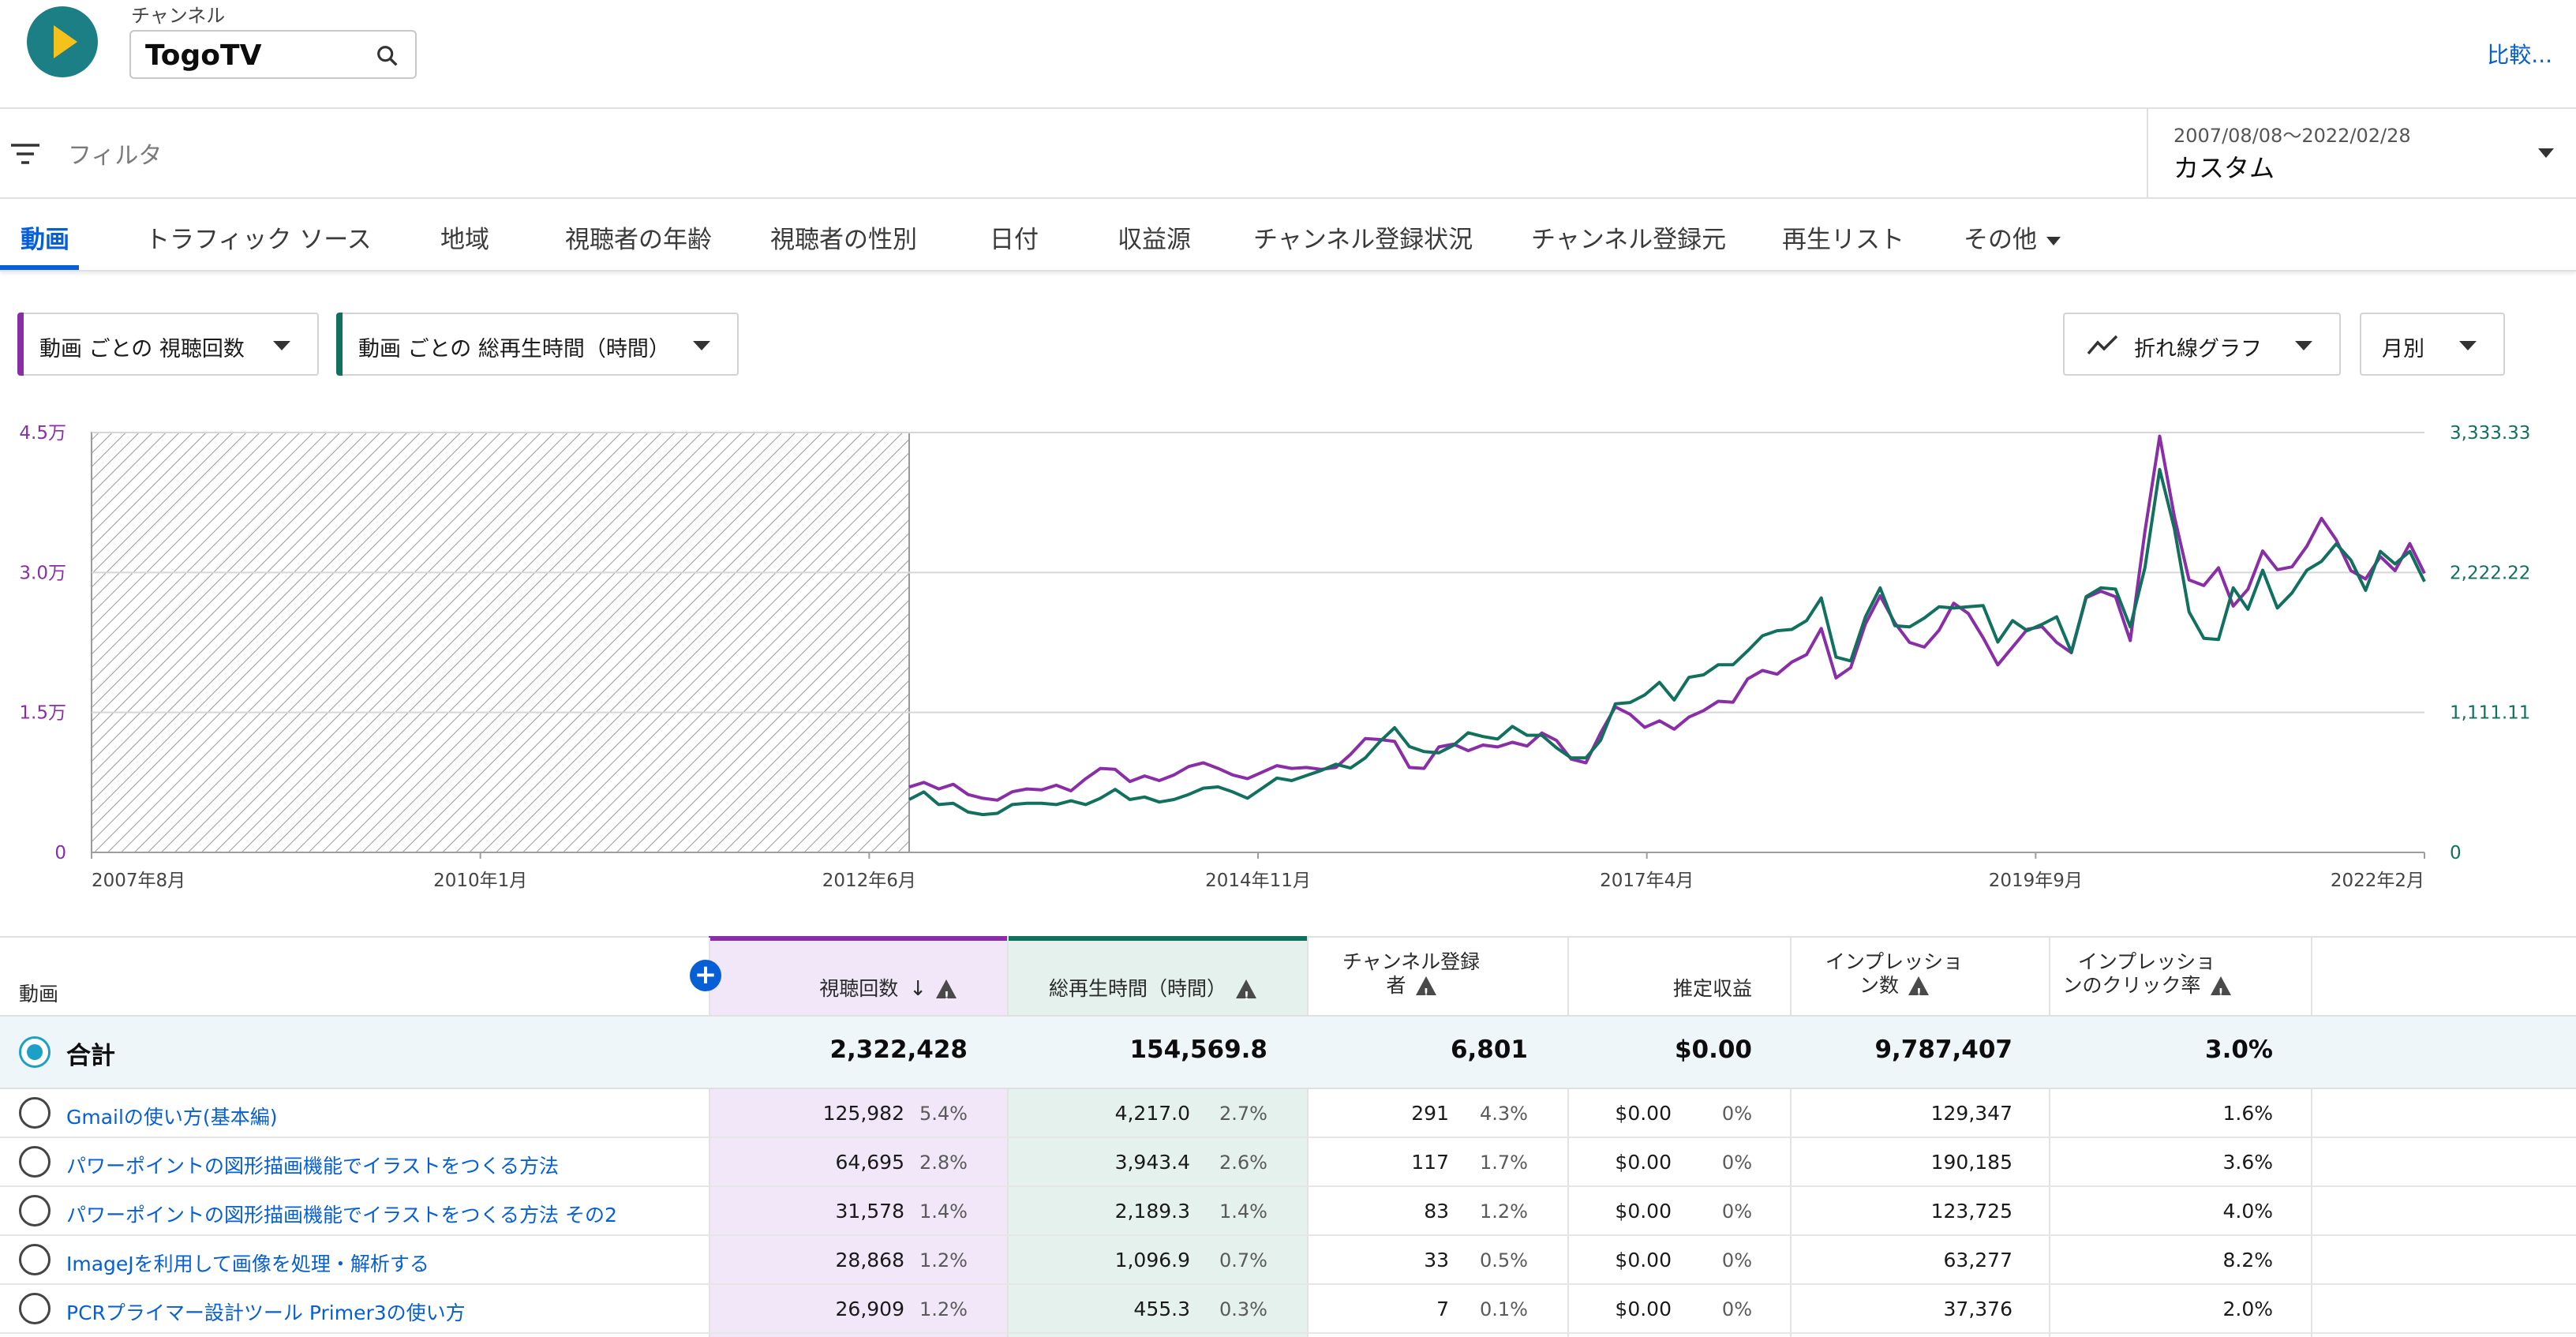 This screenshot has height=1337, width=2576. Describe the element at coordinates (869, 1309) in the screenshot. I see `views-value: 26,909` at that location.